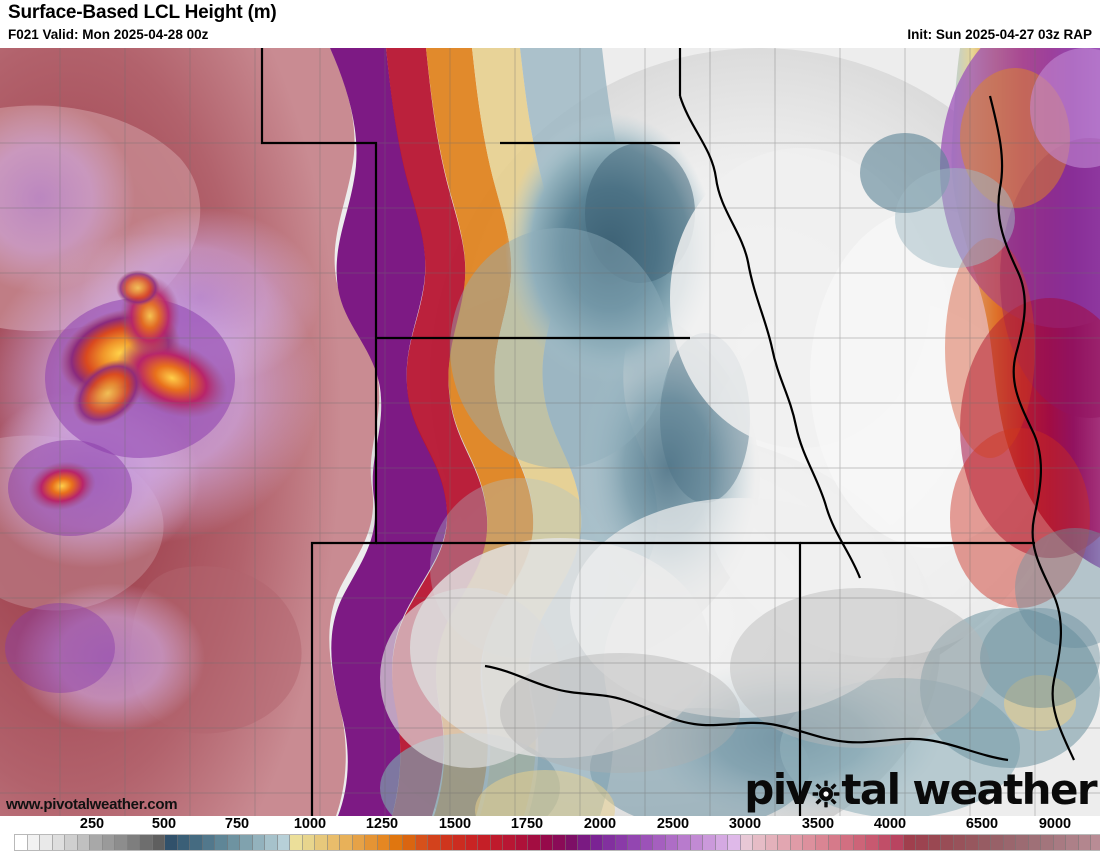 The height and width of the screenshot is (851, 1100). I want to click on gear-sun-icon, so click(826, 790).